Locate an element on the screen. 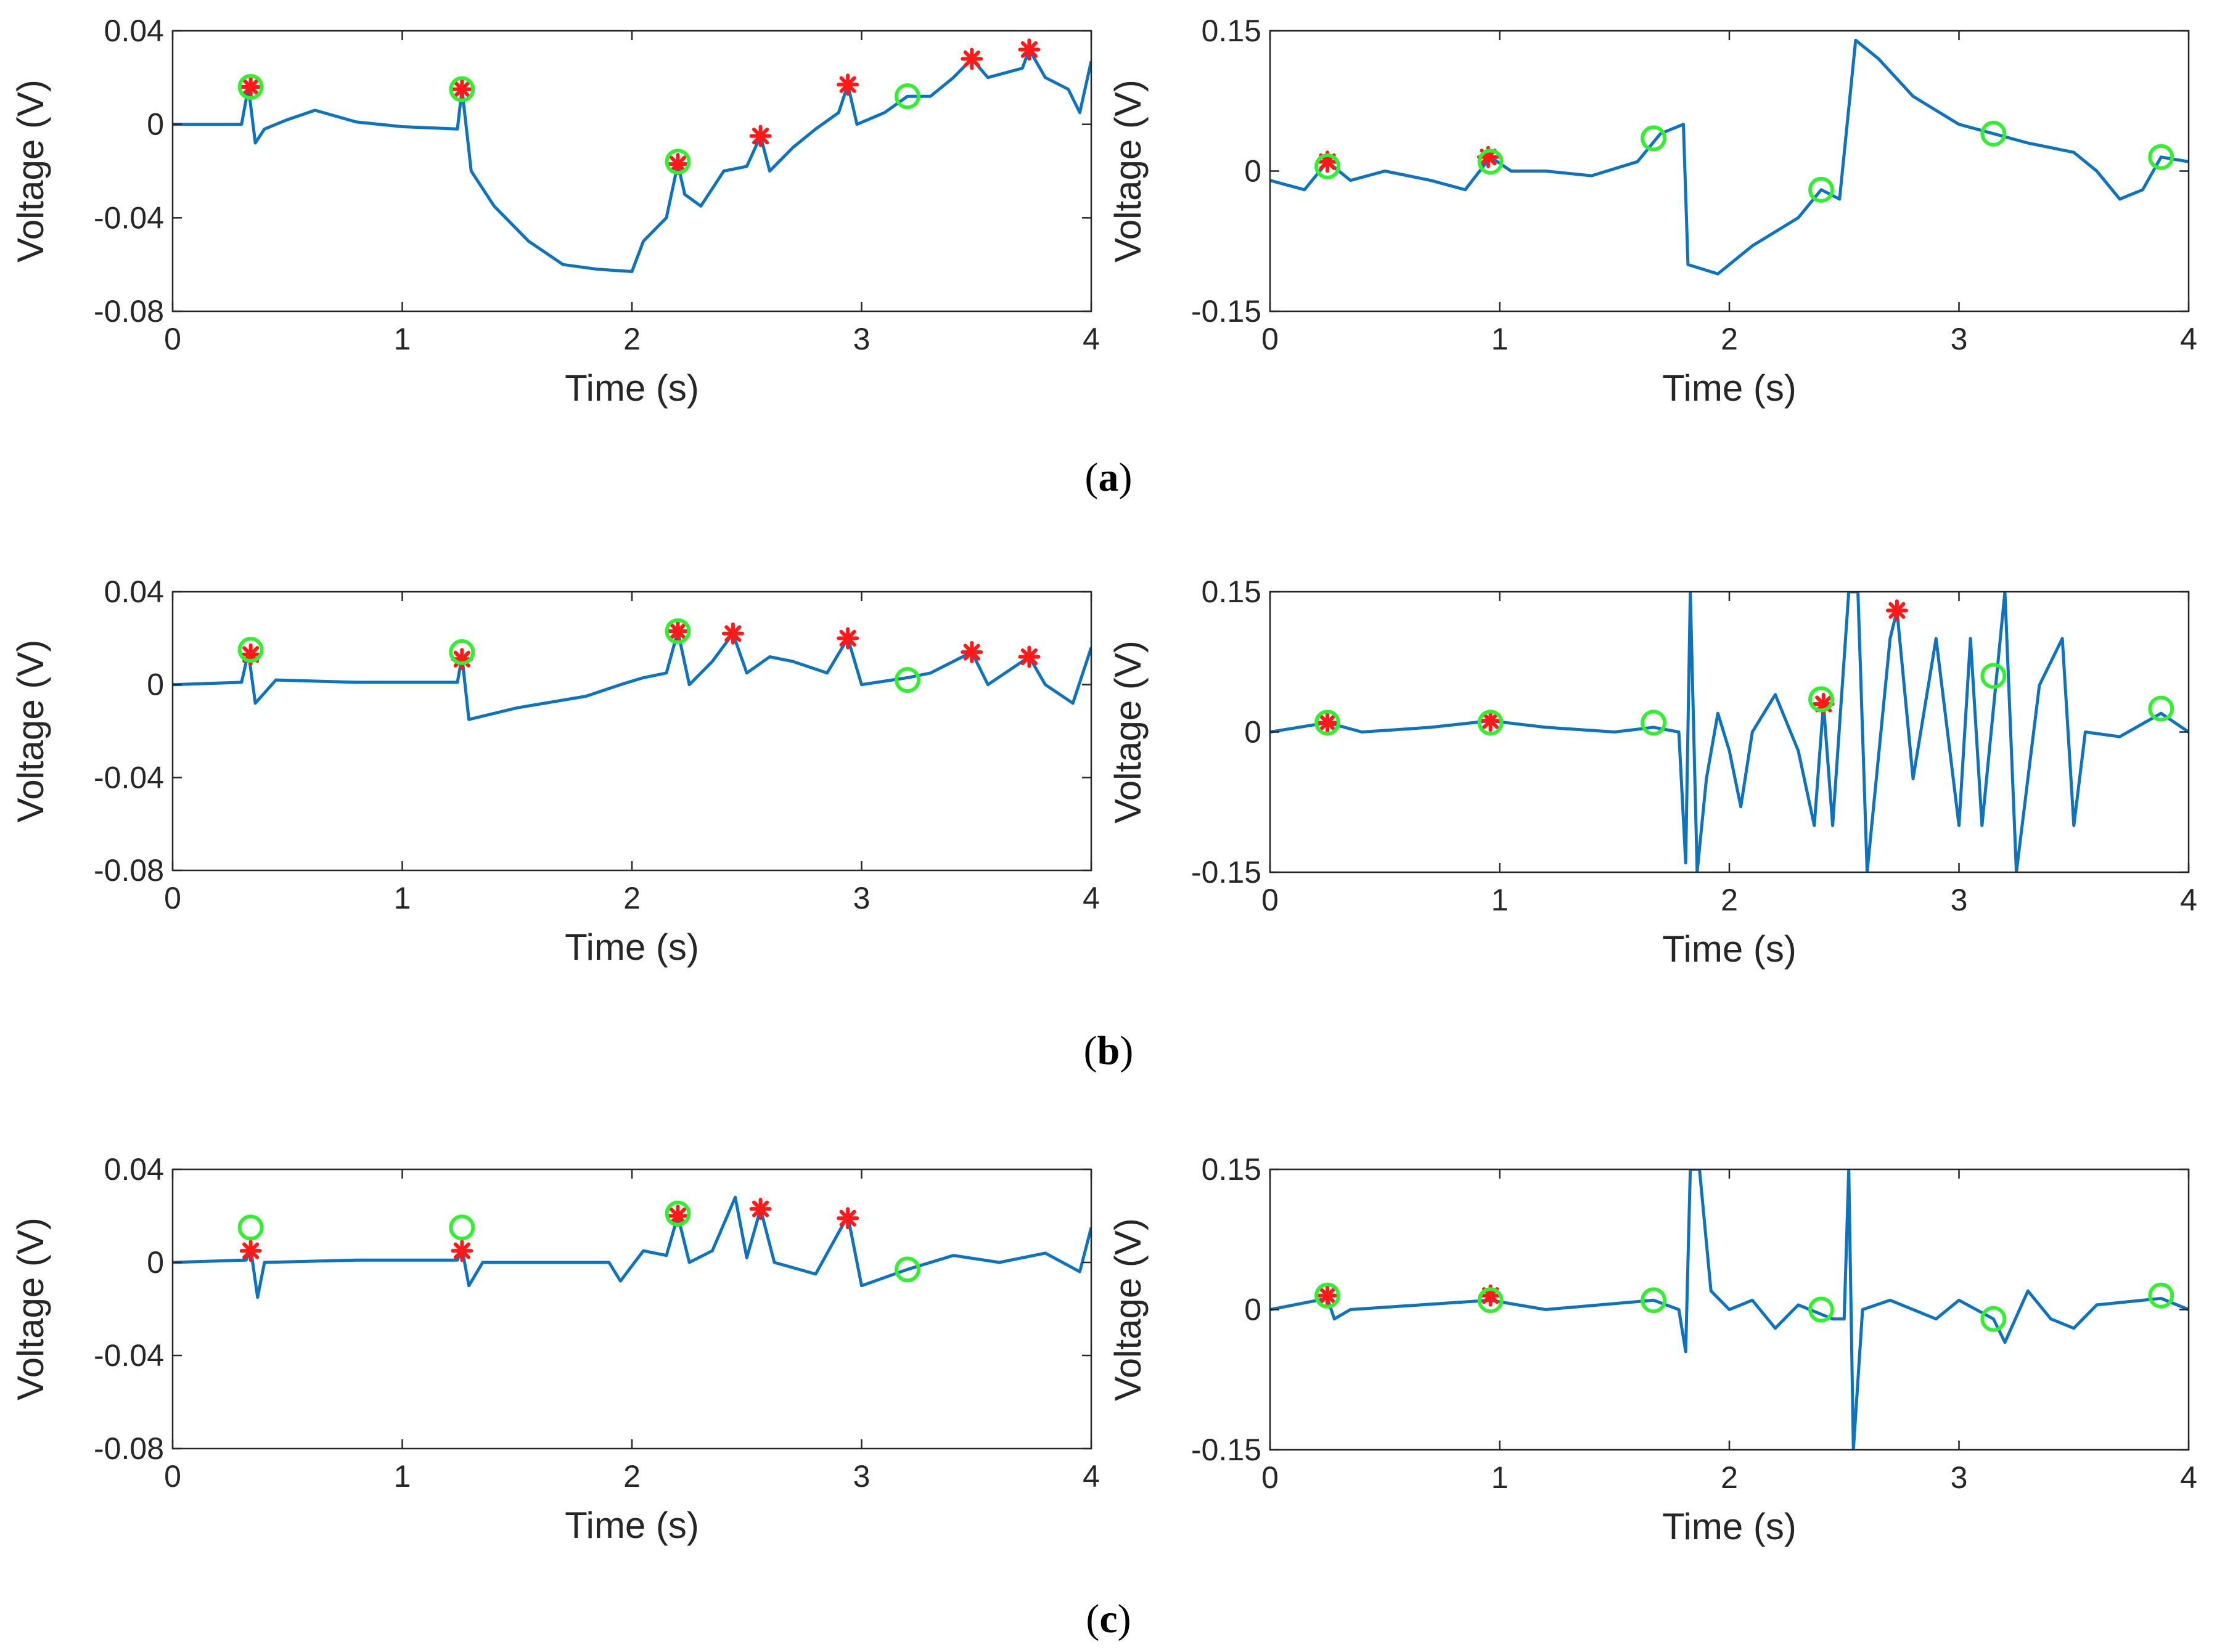  chart-c-left: 0 1 2 3 4 -0.08 -0.04 0 0.04 Time (s) Voltage (V) is located at coordinates (555, 1349).